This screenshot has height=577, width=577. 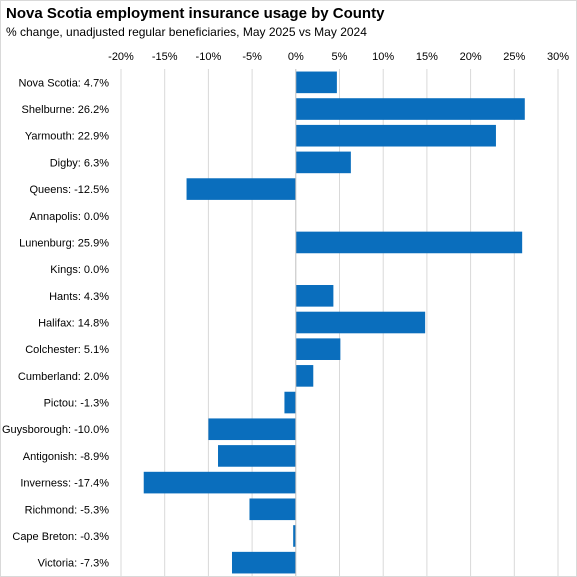 What do you see at coordinates (66, 110) in the screenshot?
I see `category-label: Shelburne: 26.2%` at bounding box center [66, 110].